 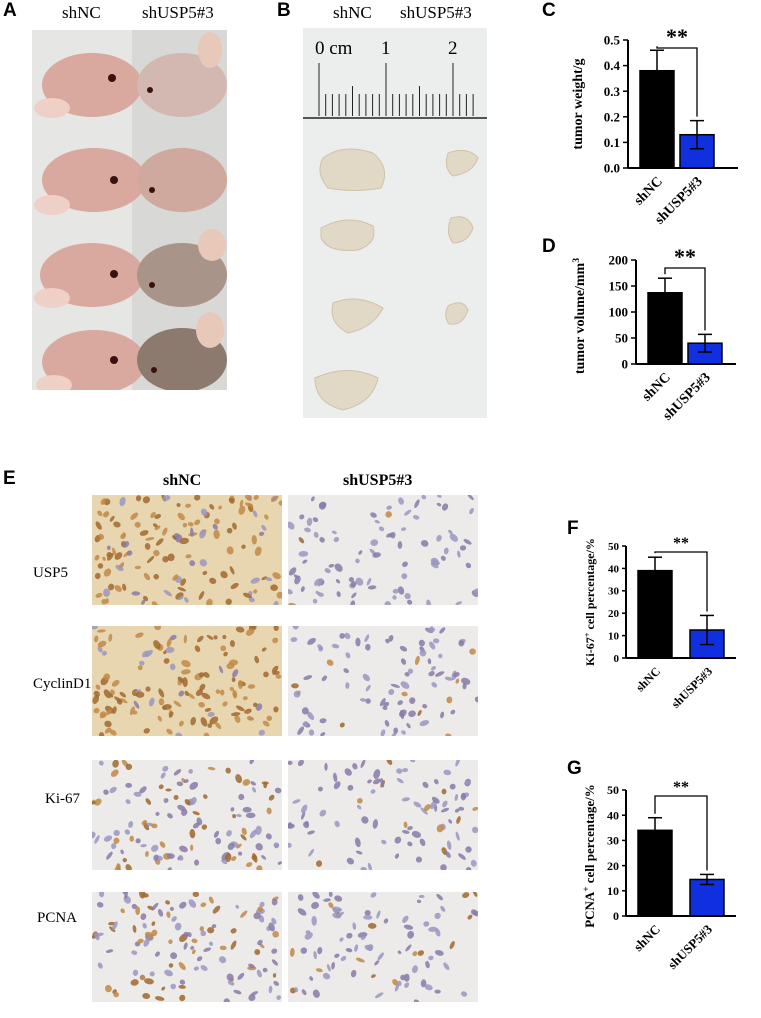 What do you see at coordinates (549, 246) in the screenshot?
I see `panel-label-d: D` at bounding box center [549, 246].